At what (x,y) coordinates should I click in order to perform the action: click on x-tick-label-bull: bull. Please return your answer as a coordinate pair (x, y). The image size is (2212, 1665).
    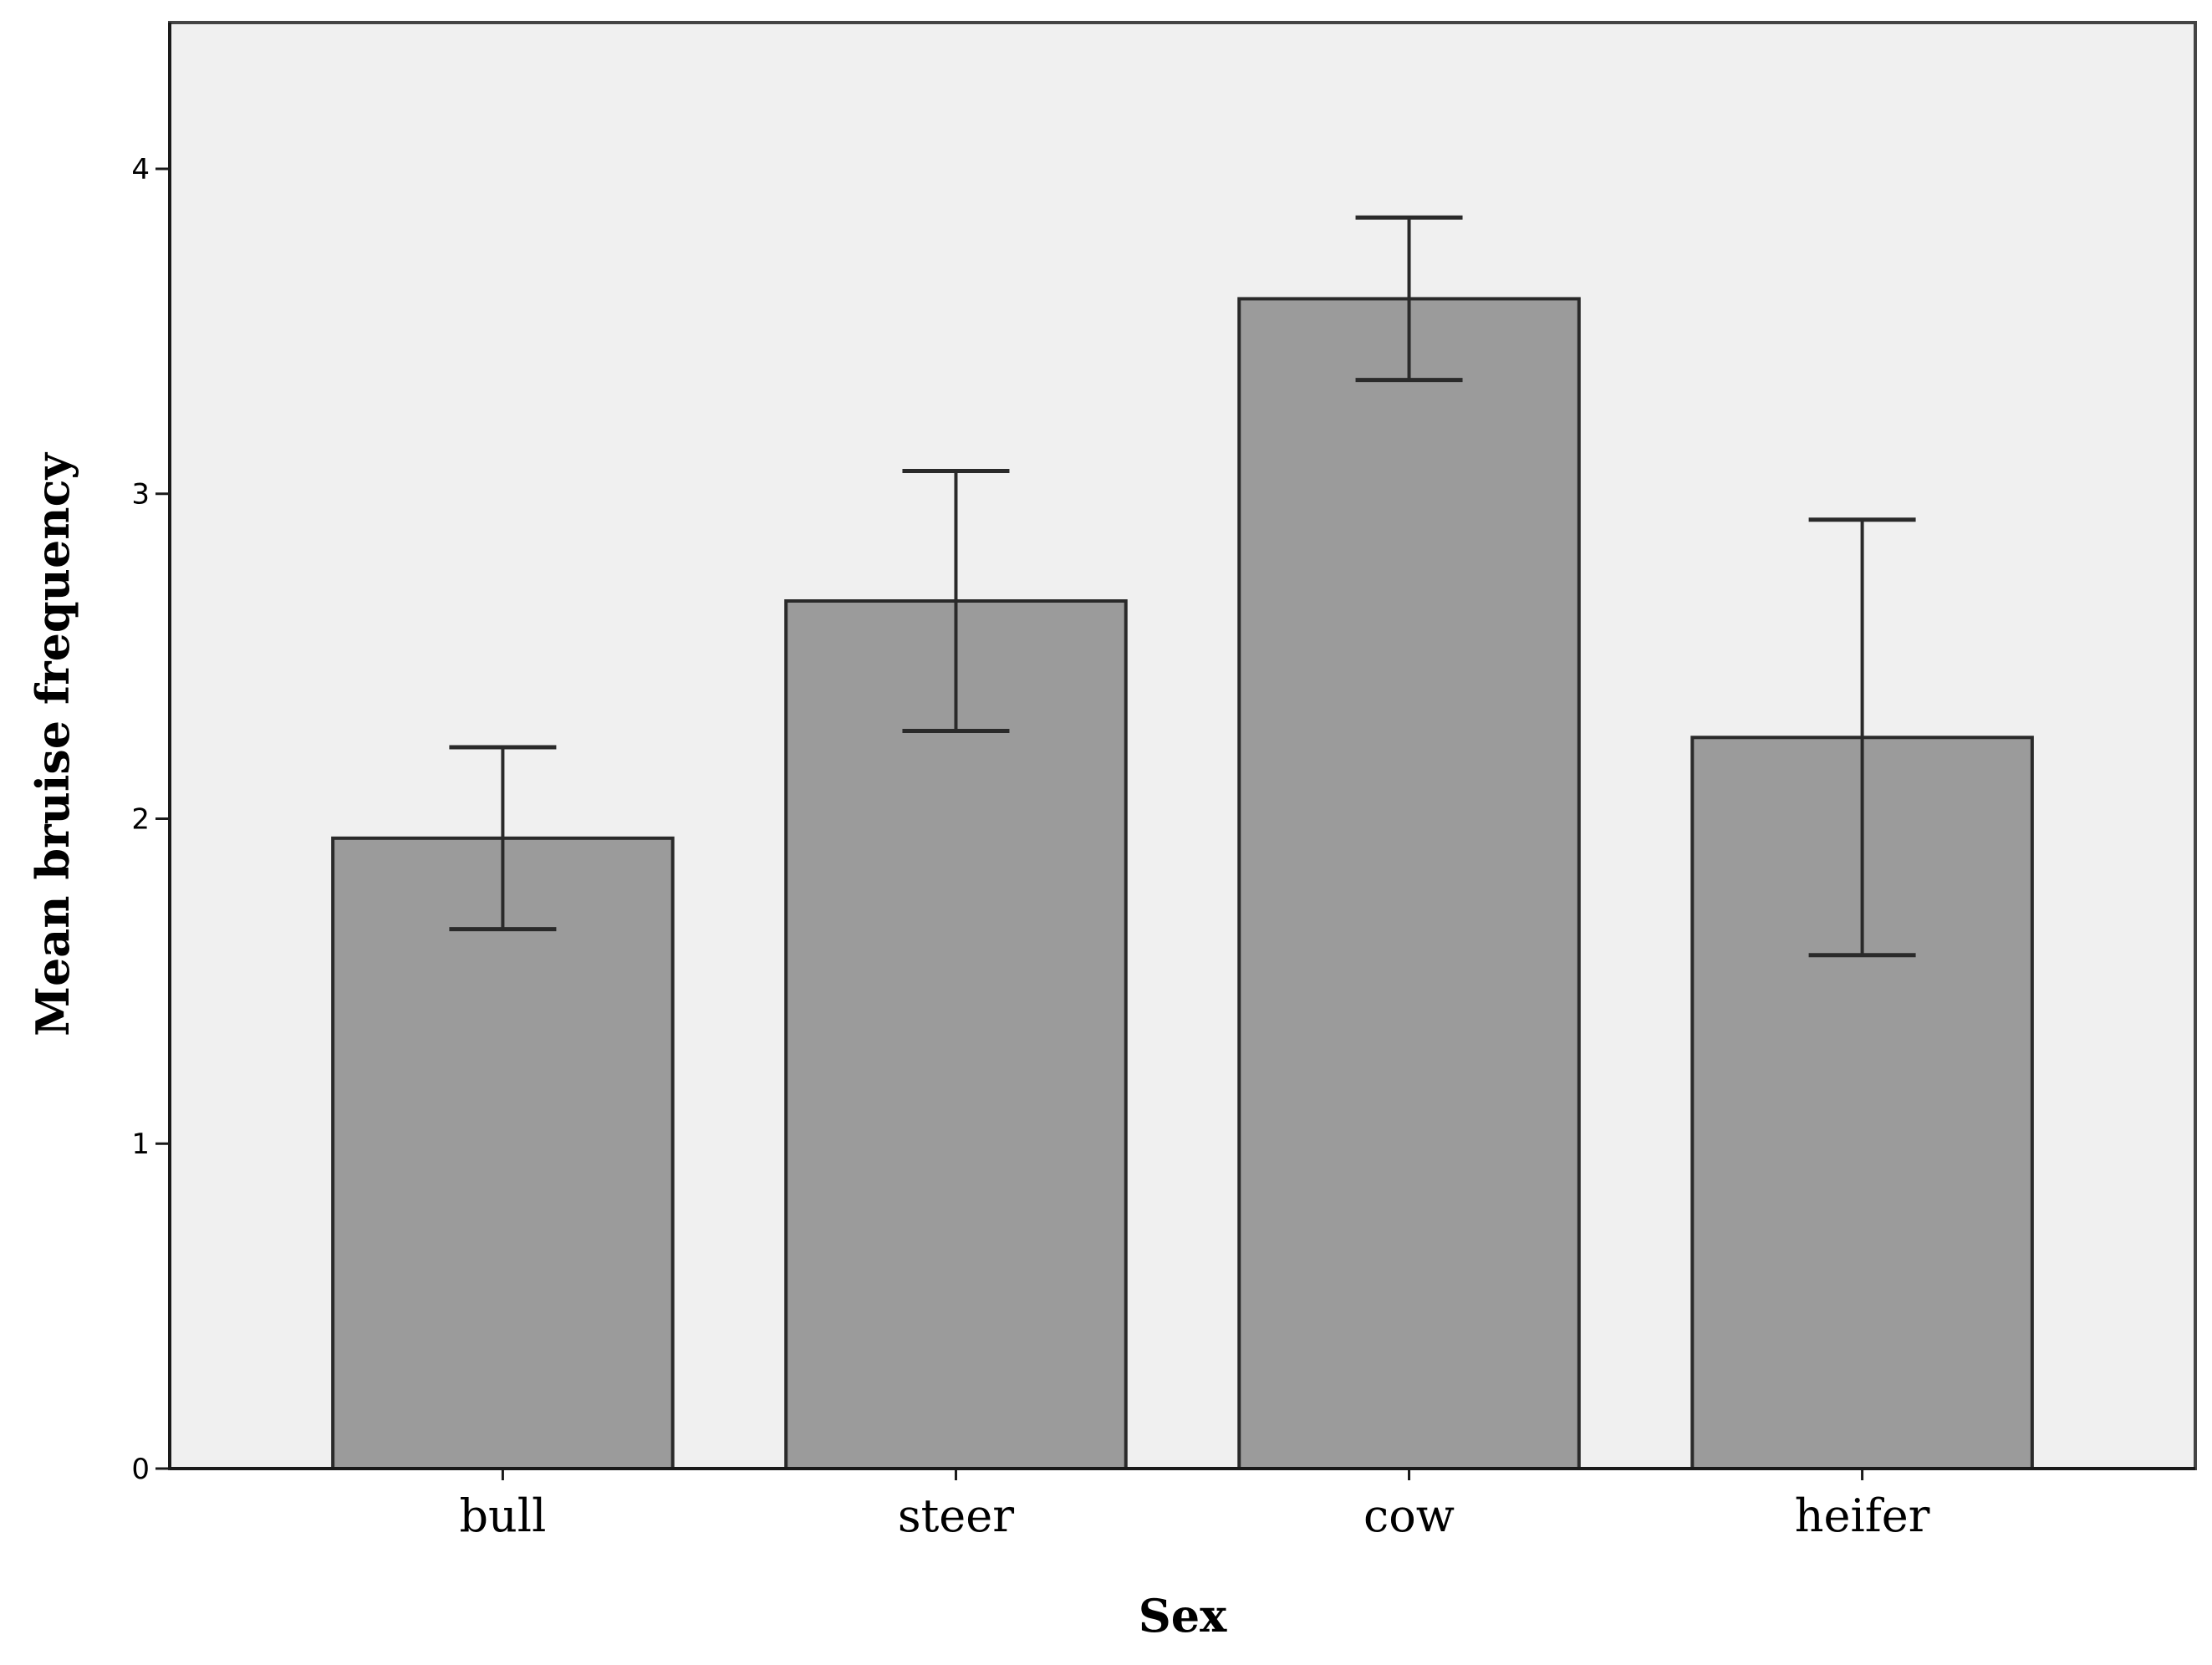
    Looking at the image, I should click on (502, 1515).